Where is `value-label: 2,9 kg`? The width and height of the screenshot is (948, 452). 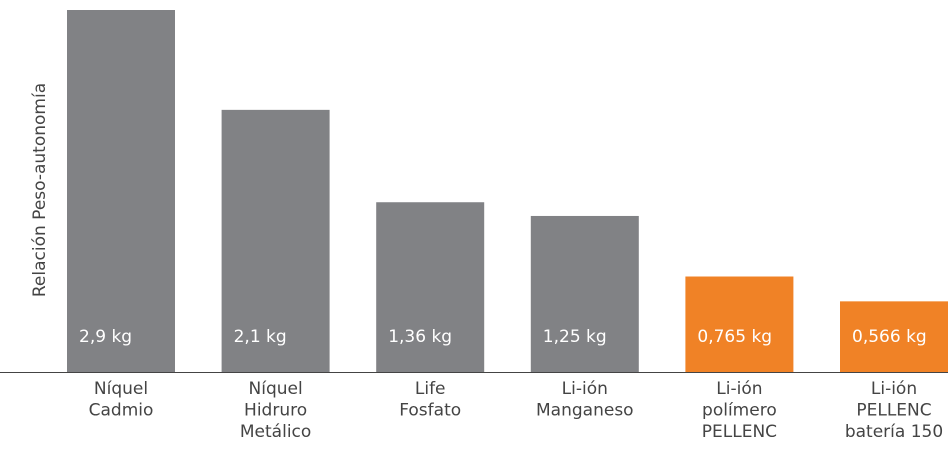
value-label: 2,9 kg is located at coordinates (105, 337).